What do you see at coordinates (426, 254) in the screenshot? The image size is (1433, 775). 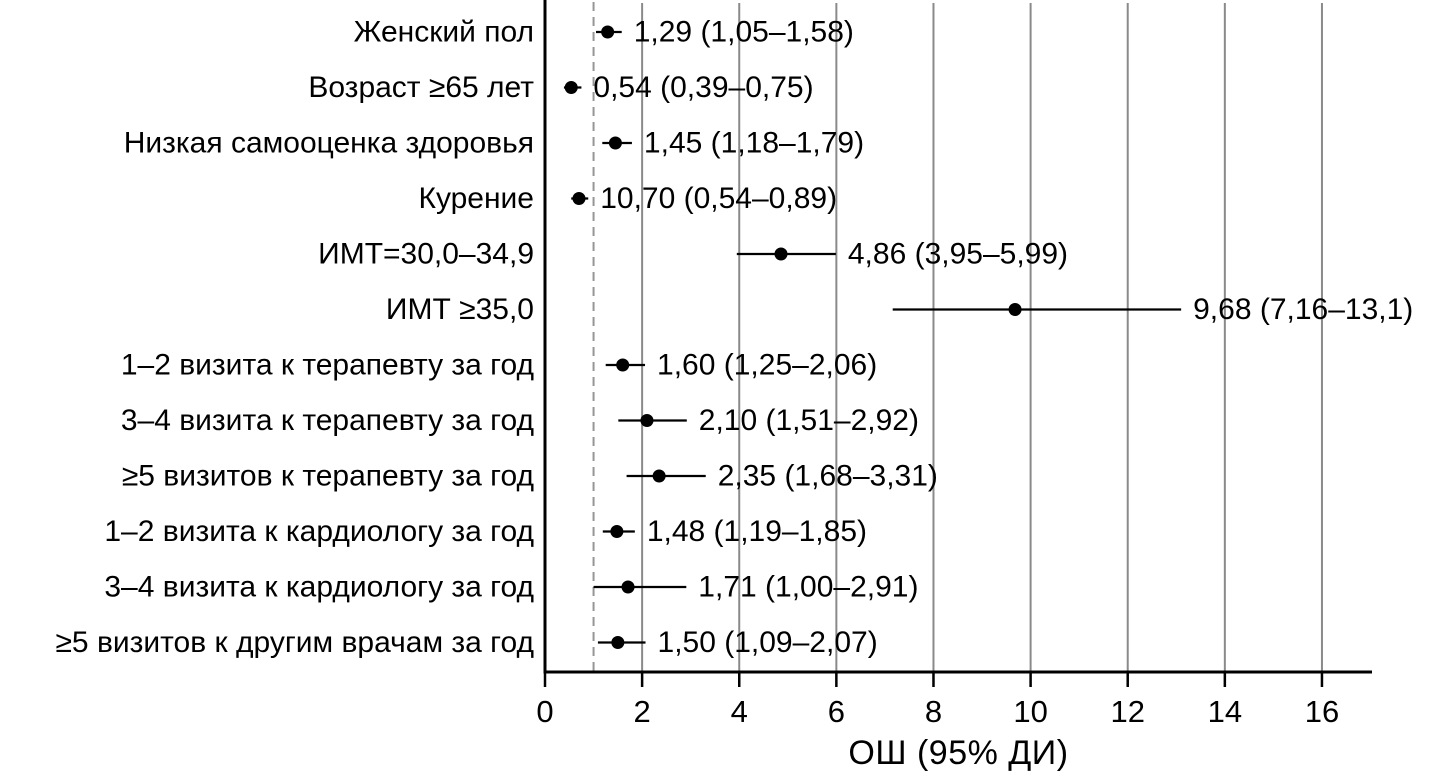 I see `row-category-label: ИМТ=30,0–34,9` at bounding box center [426, 254].